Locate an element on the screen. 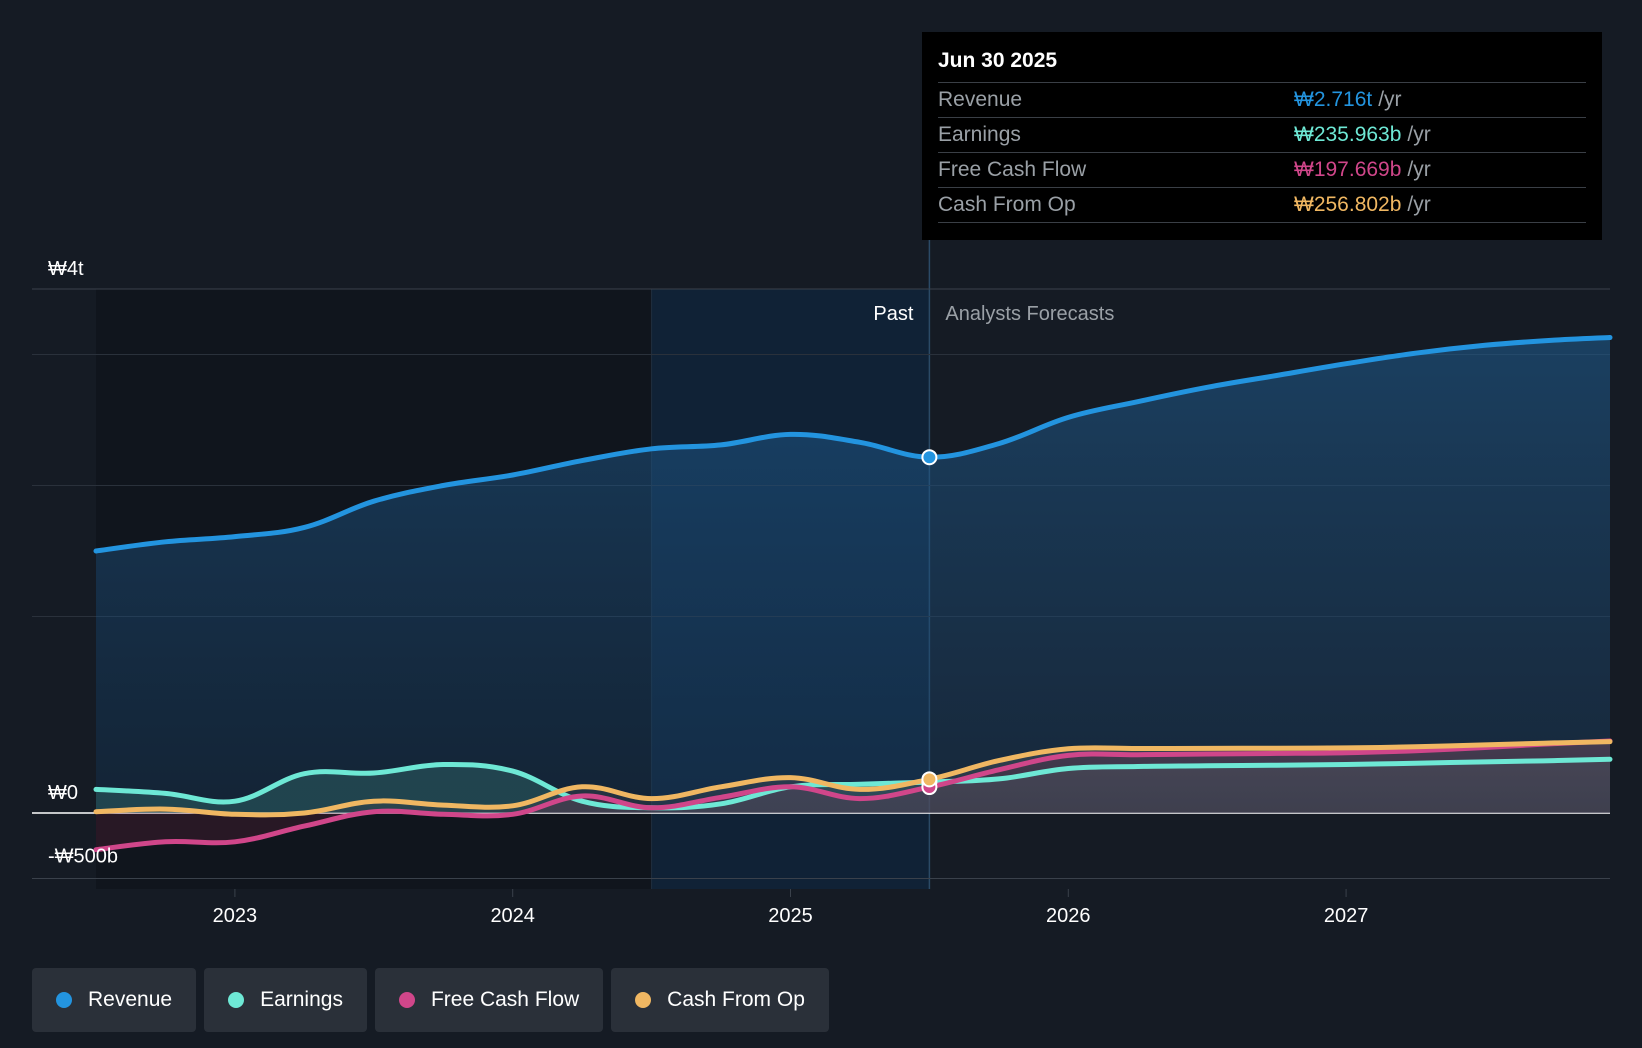 This screenshot has height=1048, width=1642. past-label: Past is located at coordinates (893, 314).